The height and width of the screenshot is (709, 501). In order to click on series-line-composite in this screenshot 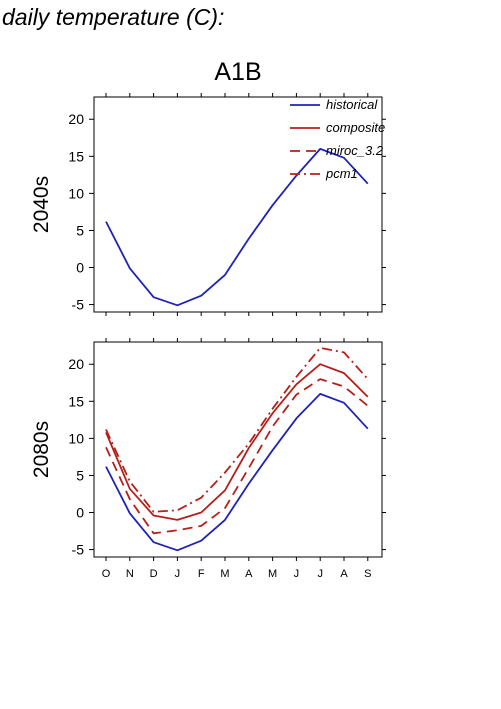, I will do `click(237, 442)`.